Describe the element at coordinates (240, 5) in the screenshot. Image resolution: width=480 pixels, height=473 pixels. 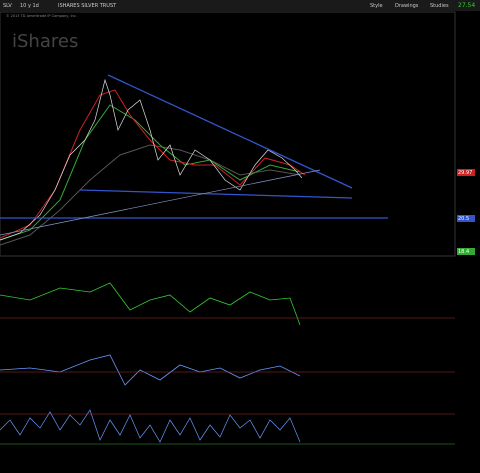
I see `toolbar` at that location.